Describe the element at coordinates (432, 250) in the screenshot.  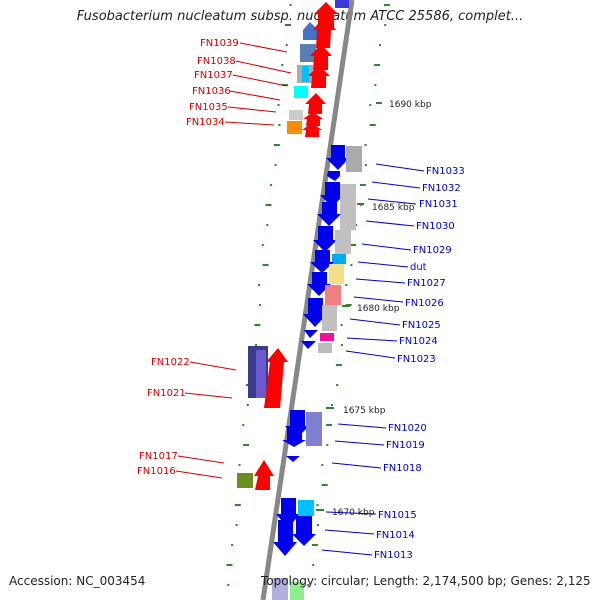
I see `gene-label-right: FN1029` at that location.